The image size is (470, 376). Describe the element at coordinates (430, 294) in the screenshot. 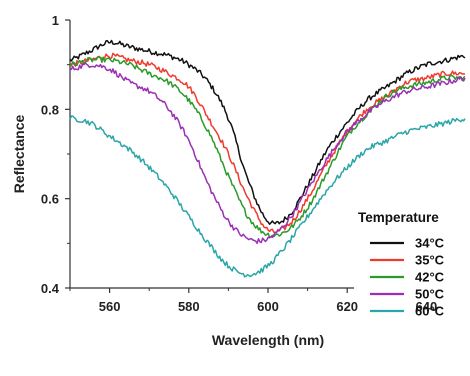

I see `legend-label: 50°C` at that location.